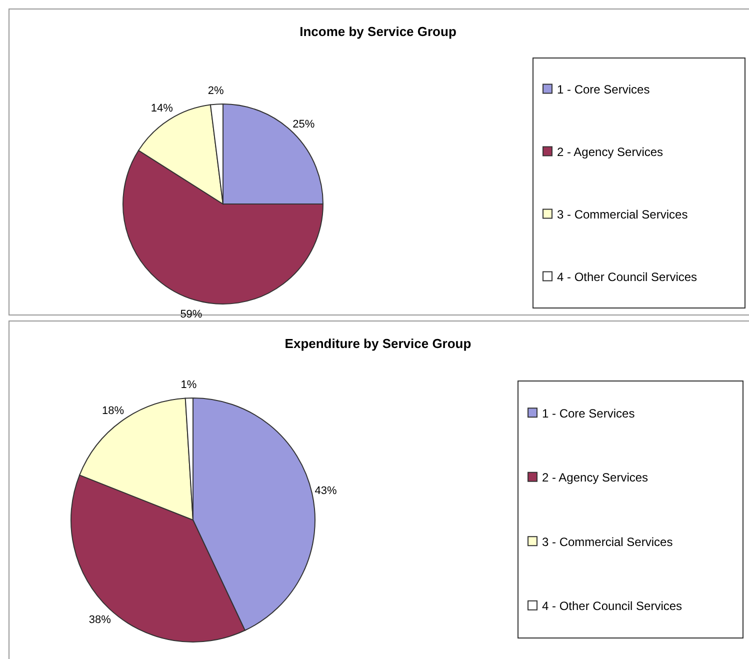 The width and height of the screenshot is (749, 659). I want to click on data-label: 25%, so click(303, 124).